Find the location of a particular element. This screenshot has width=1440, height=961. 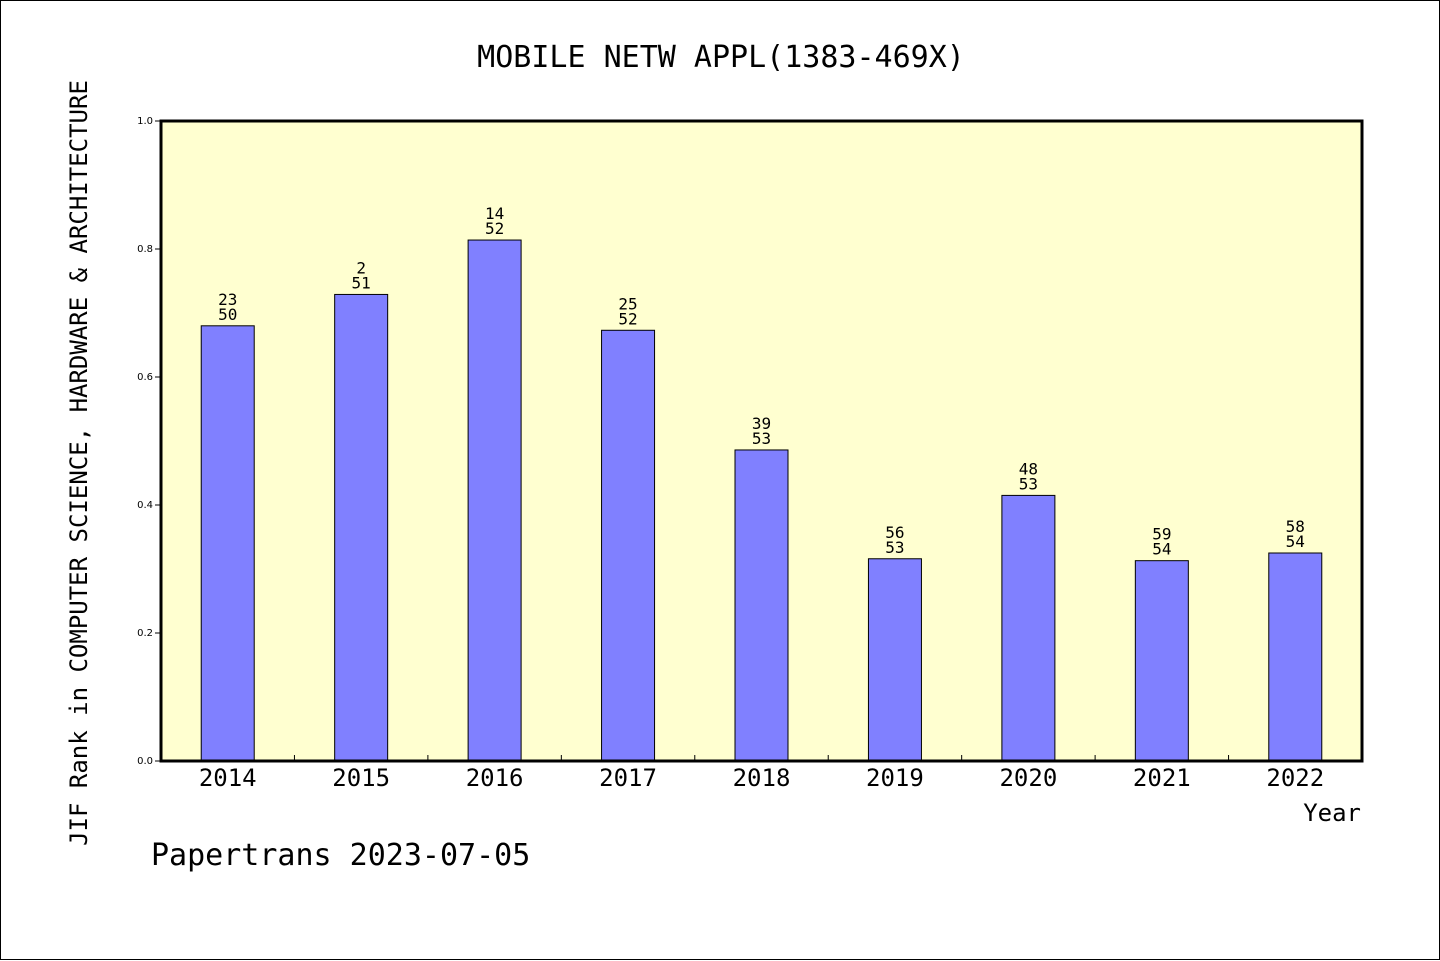

y-tick-label: 0.6 is located at coordinates (145, 377).